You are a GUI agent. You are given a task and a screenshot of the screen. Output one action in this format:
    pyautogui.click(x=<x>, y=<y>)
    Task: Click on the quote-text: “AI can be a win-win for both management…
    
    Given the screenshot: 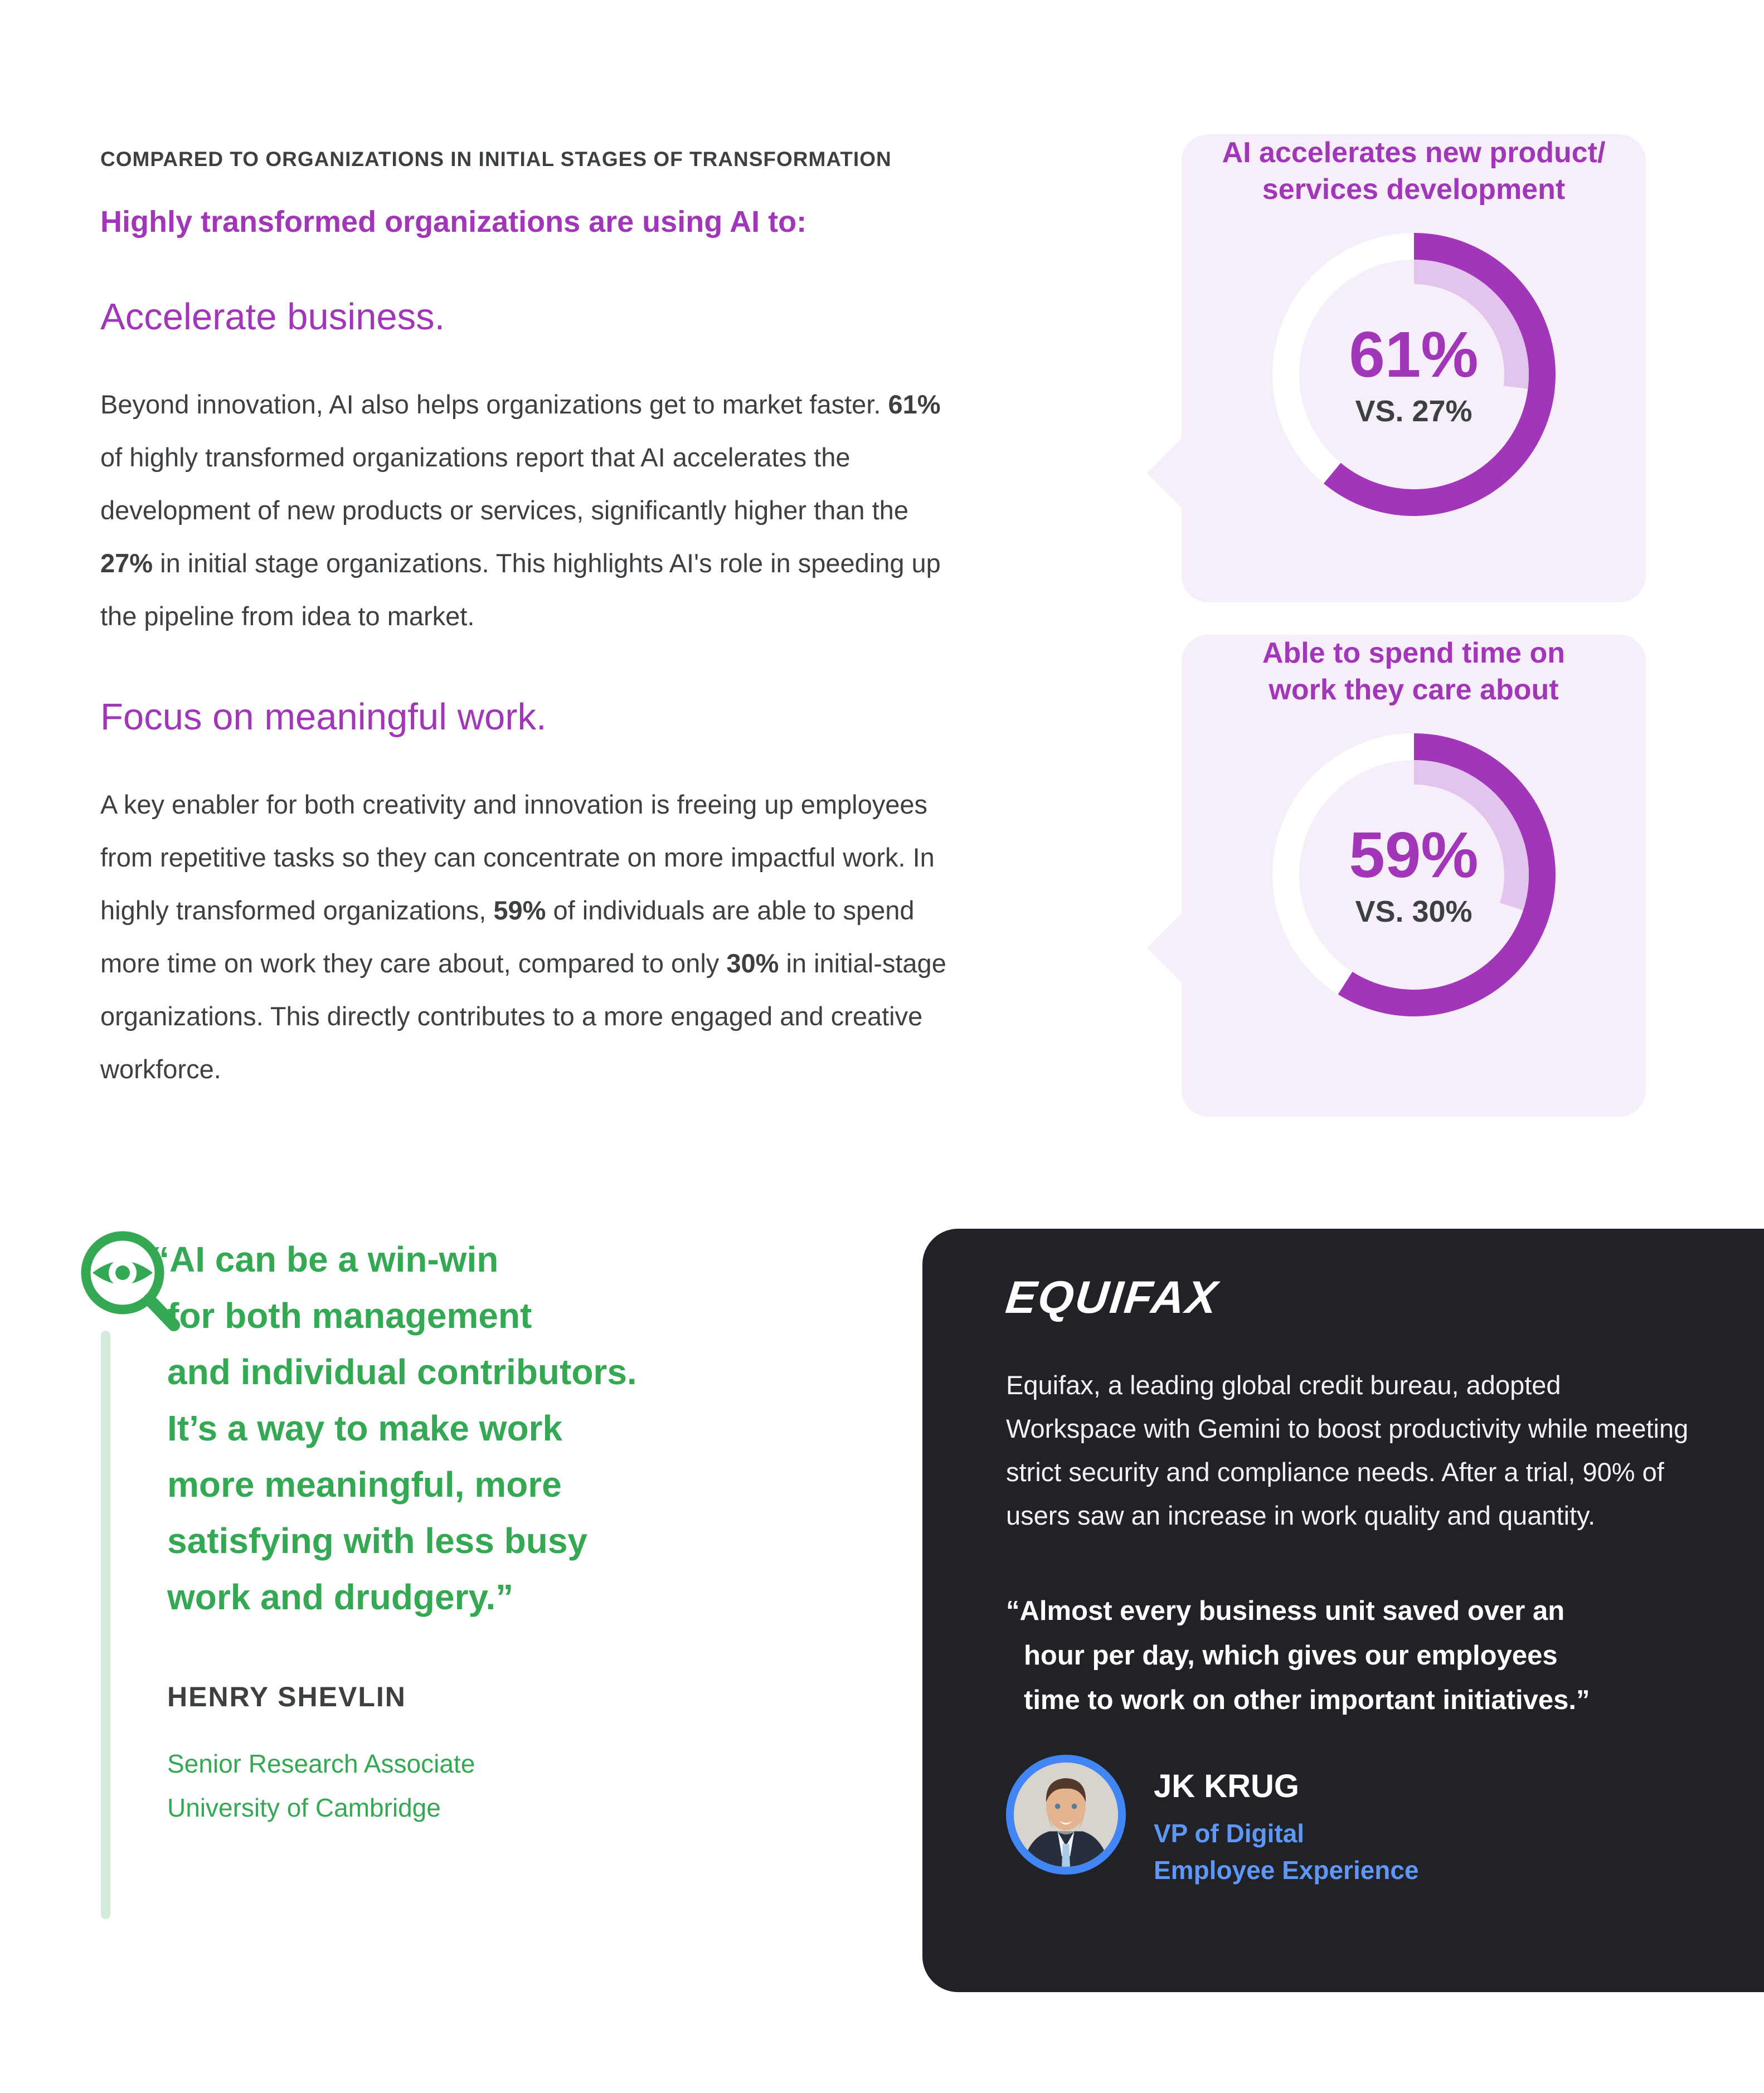 What is the action you would take?
    pyautogui.click(x=394, y=1428)
    